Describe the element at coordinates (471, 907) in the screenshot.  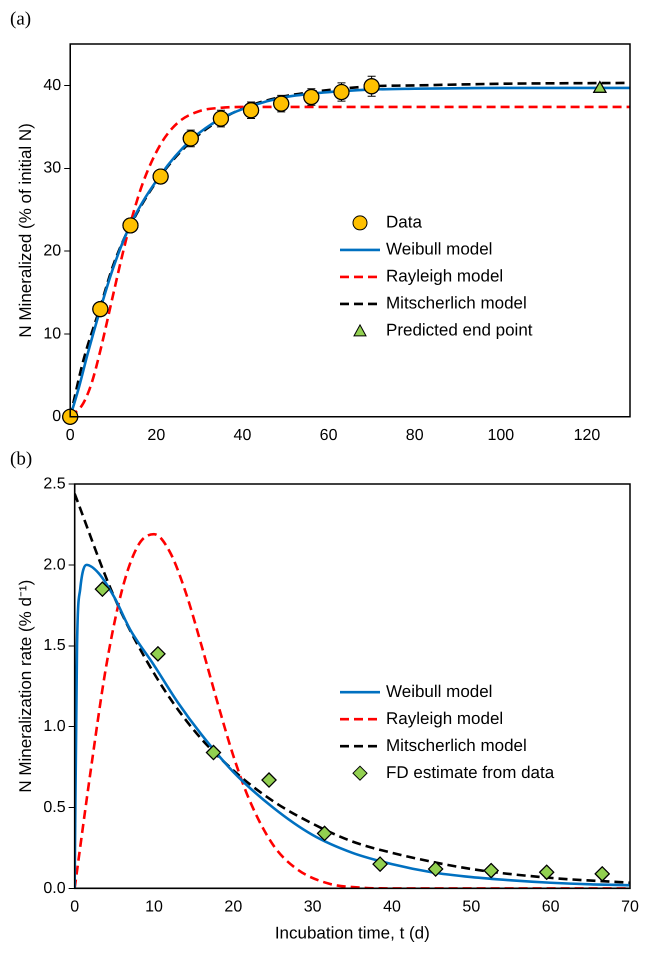
I see `x-tick-label: 50` at that location.